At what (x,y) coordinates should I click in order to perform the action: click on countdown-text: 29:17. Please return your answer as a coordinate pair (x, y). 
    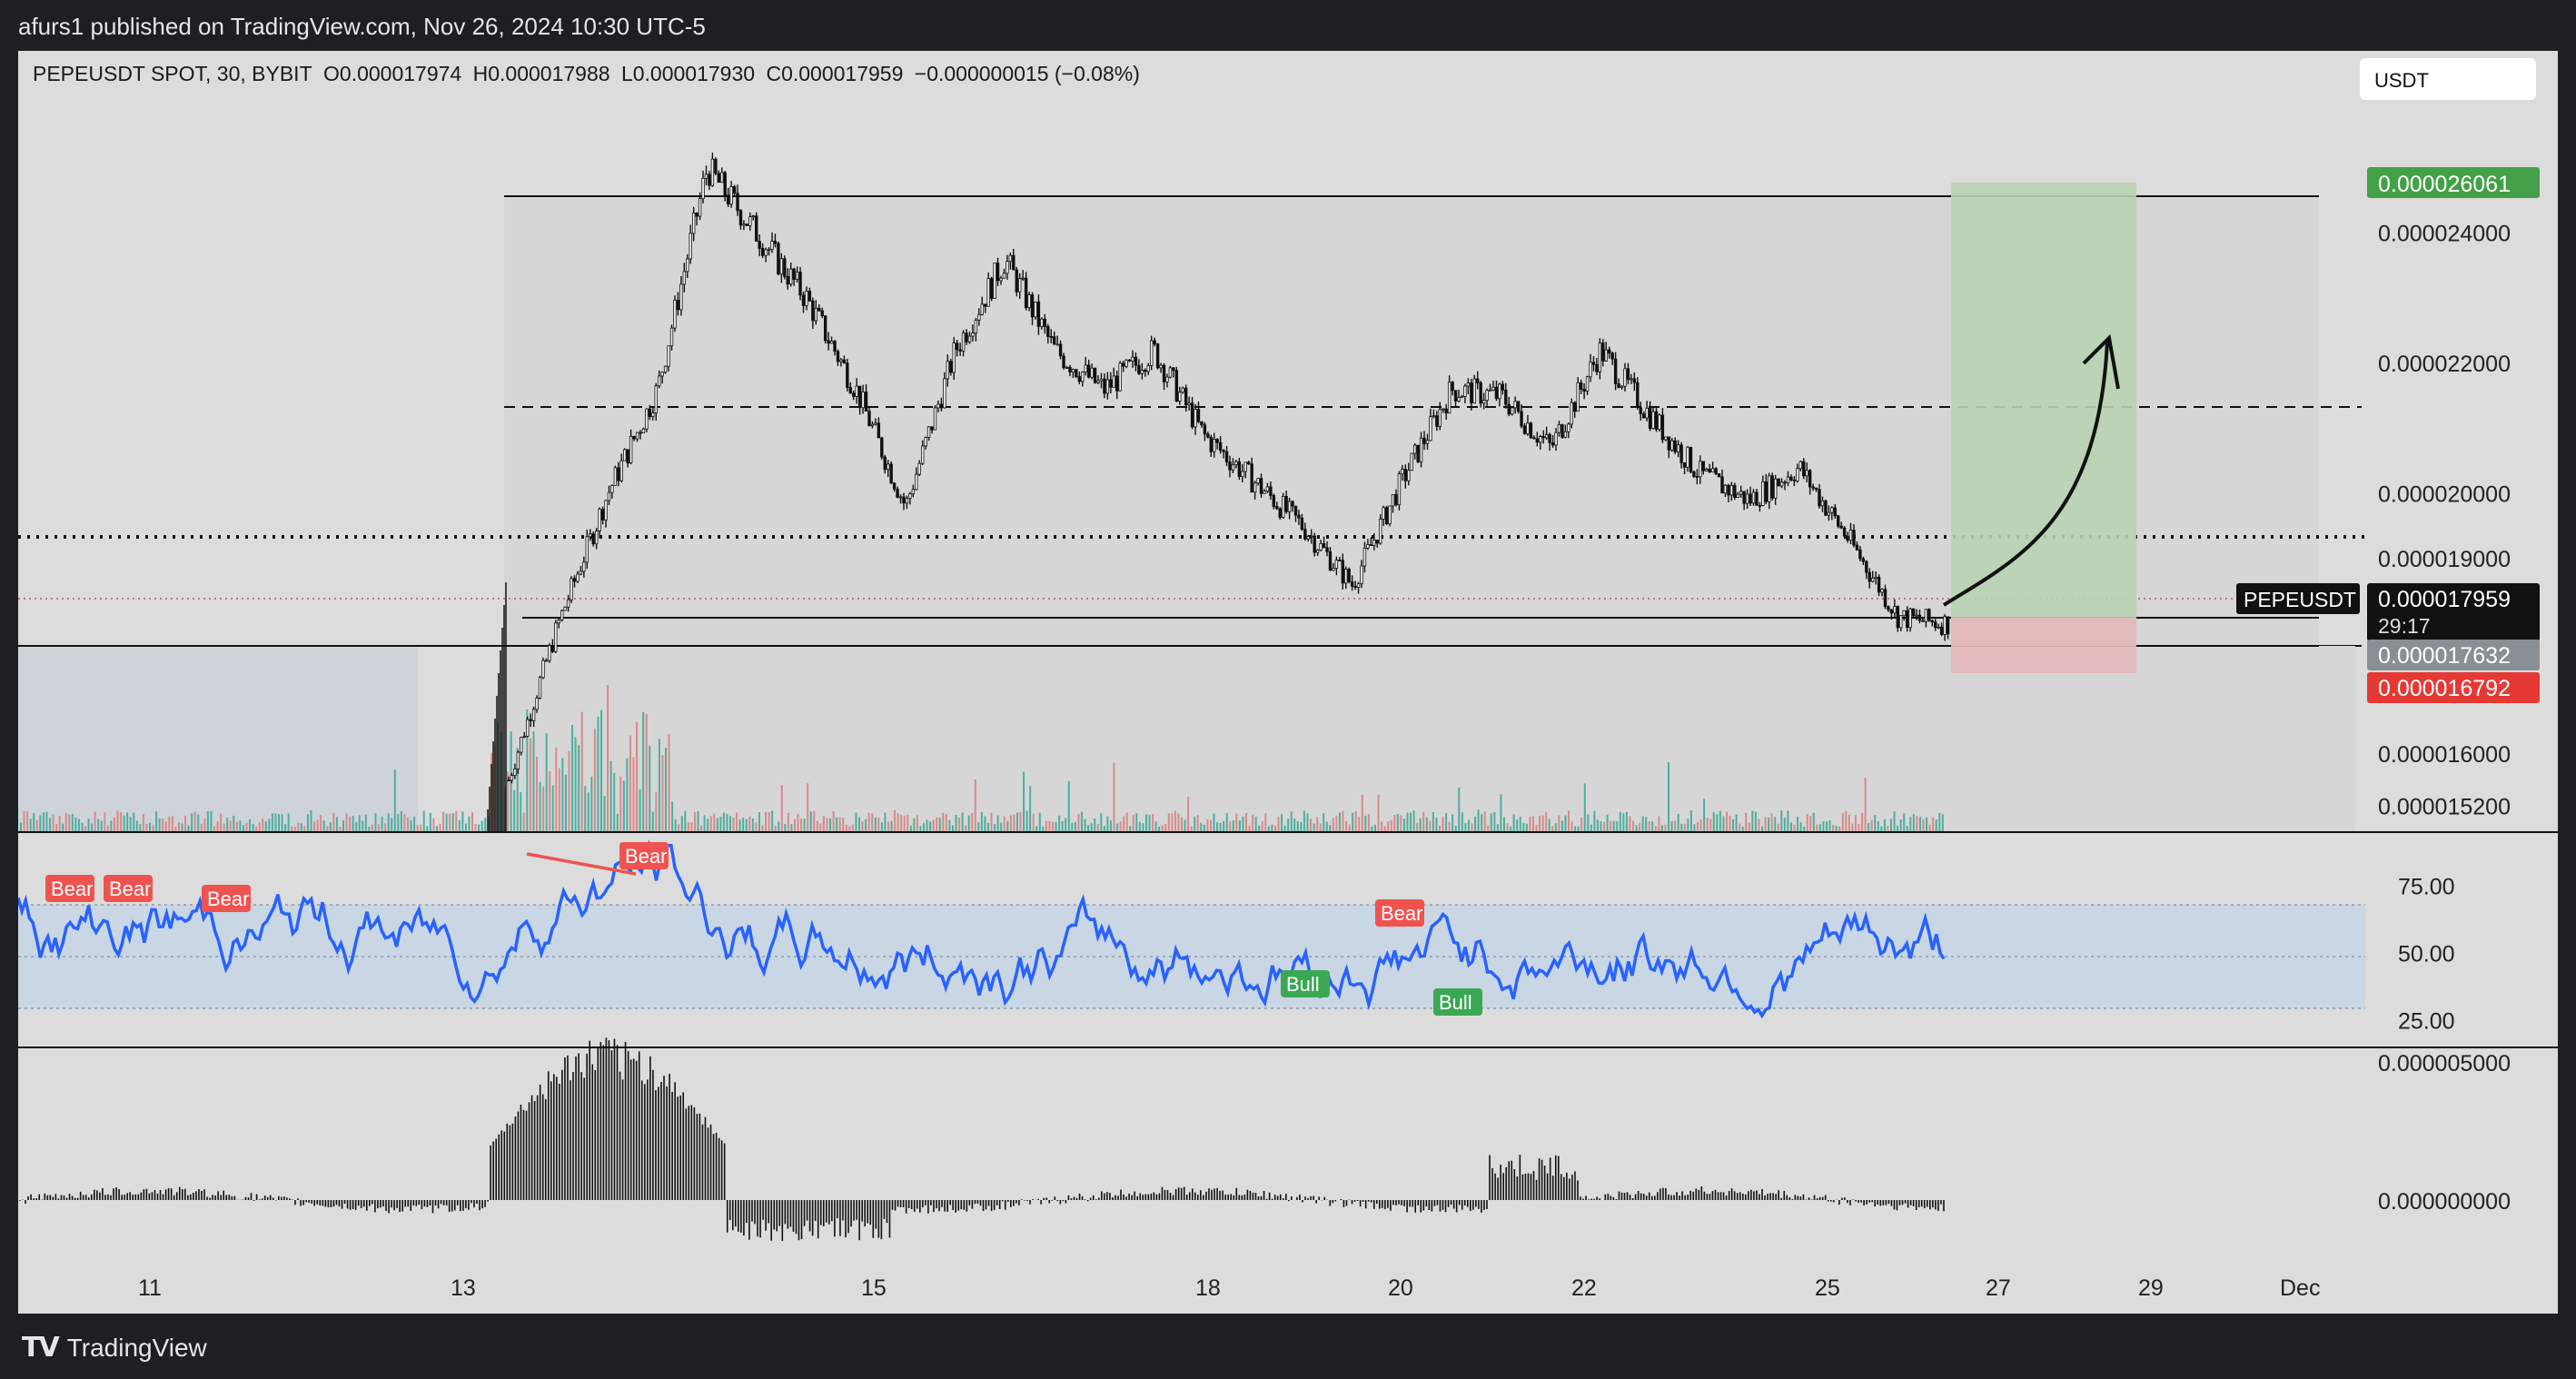
    Looking at the image, I should click on (2404, 626).